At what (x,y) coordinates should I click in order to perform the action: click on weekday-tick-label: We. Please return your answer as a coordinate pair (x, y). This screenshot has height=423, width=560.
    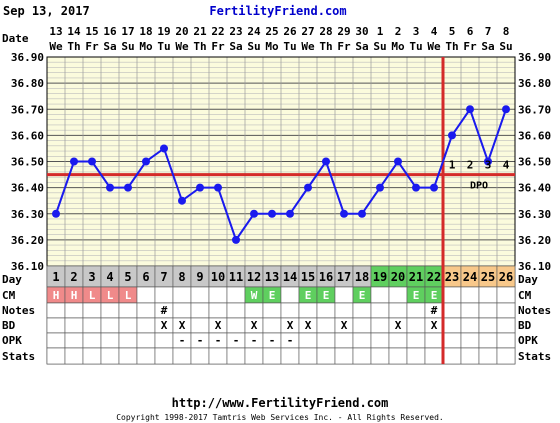
    Looking at the image, I should click on (308, 46).